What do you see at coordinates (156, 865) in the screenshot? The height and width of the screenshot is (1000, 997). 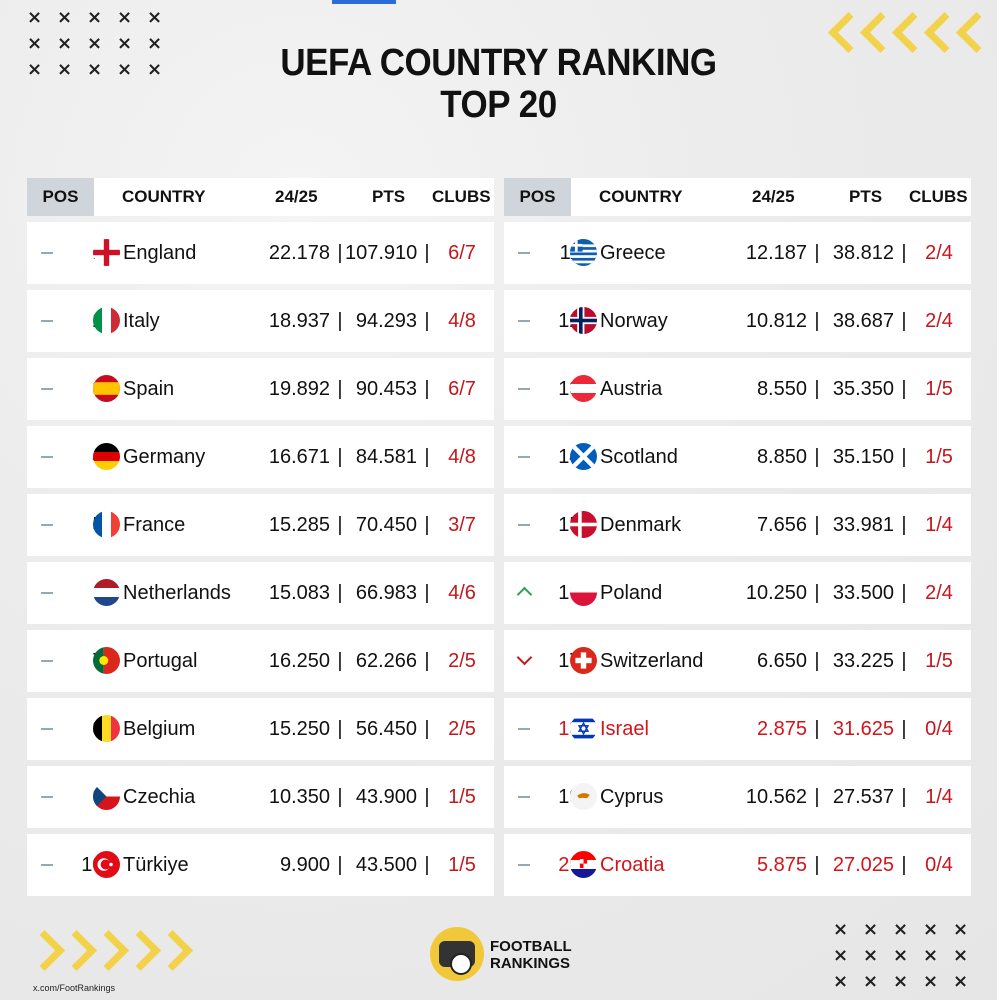 I see `country-name: Türkiye` at bounding box center [156, 865].